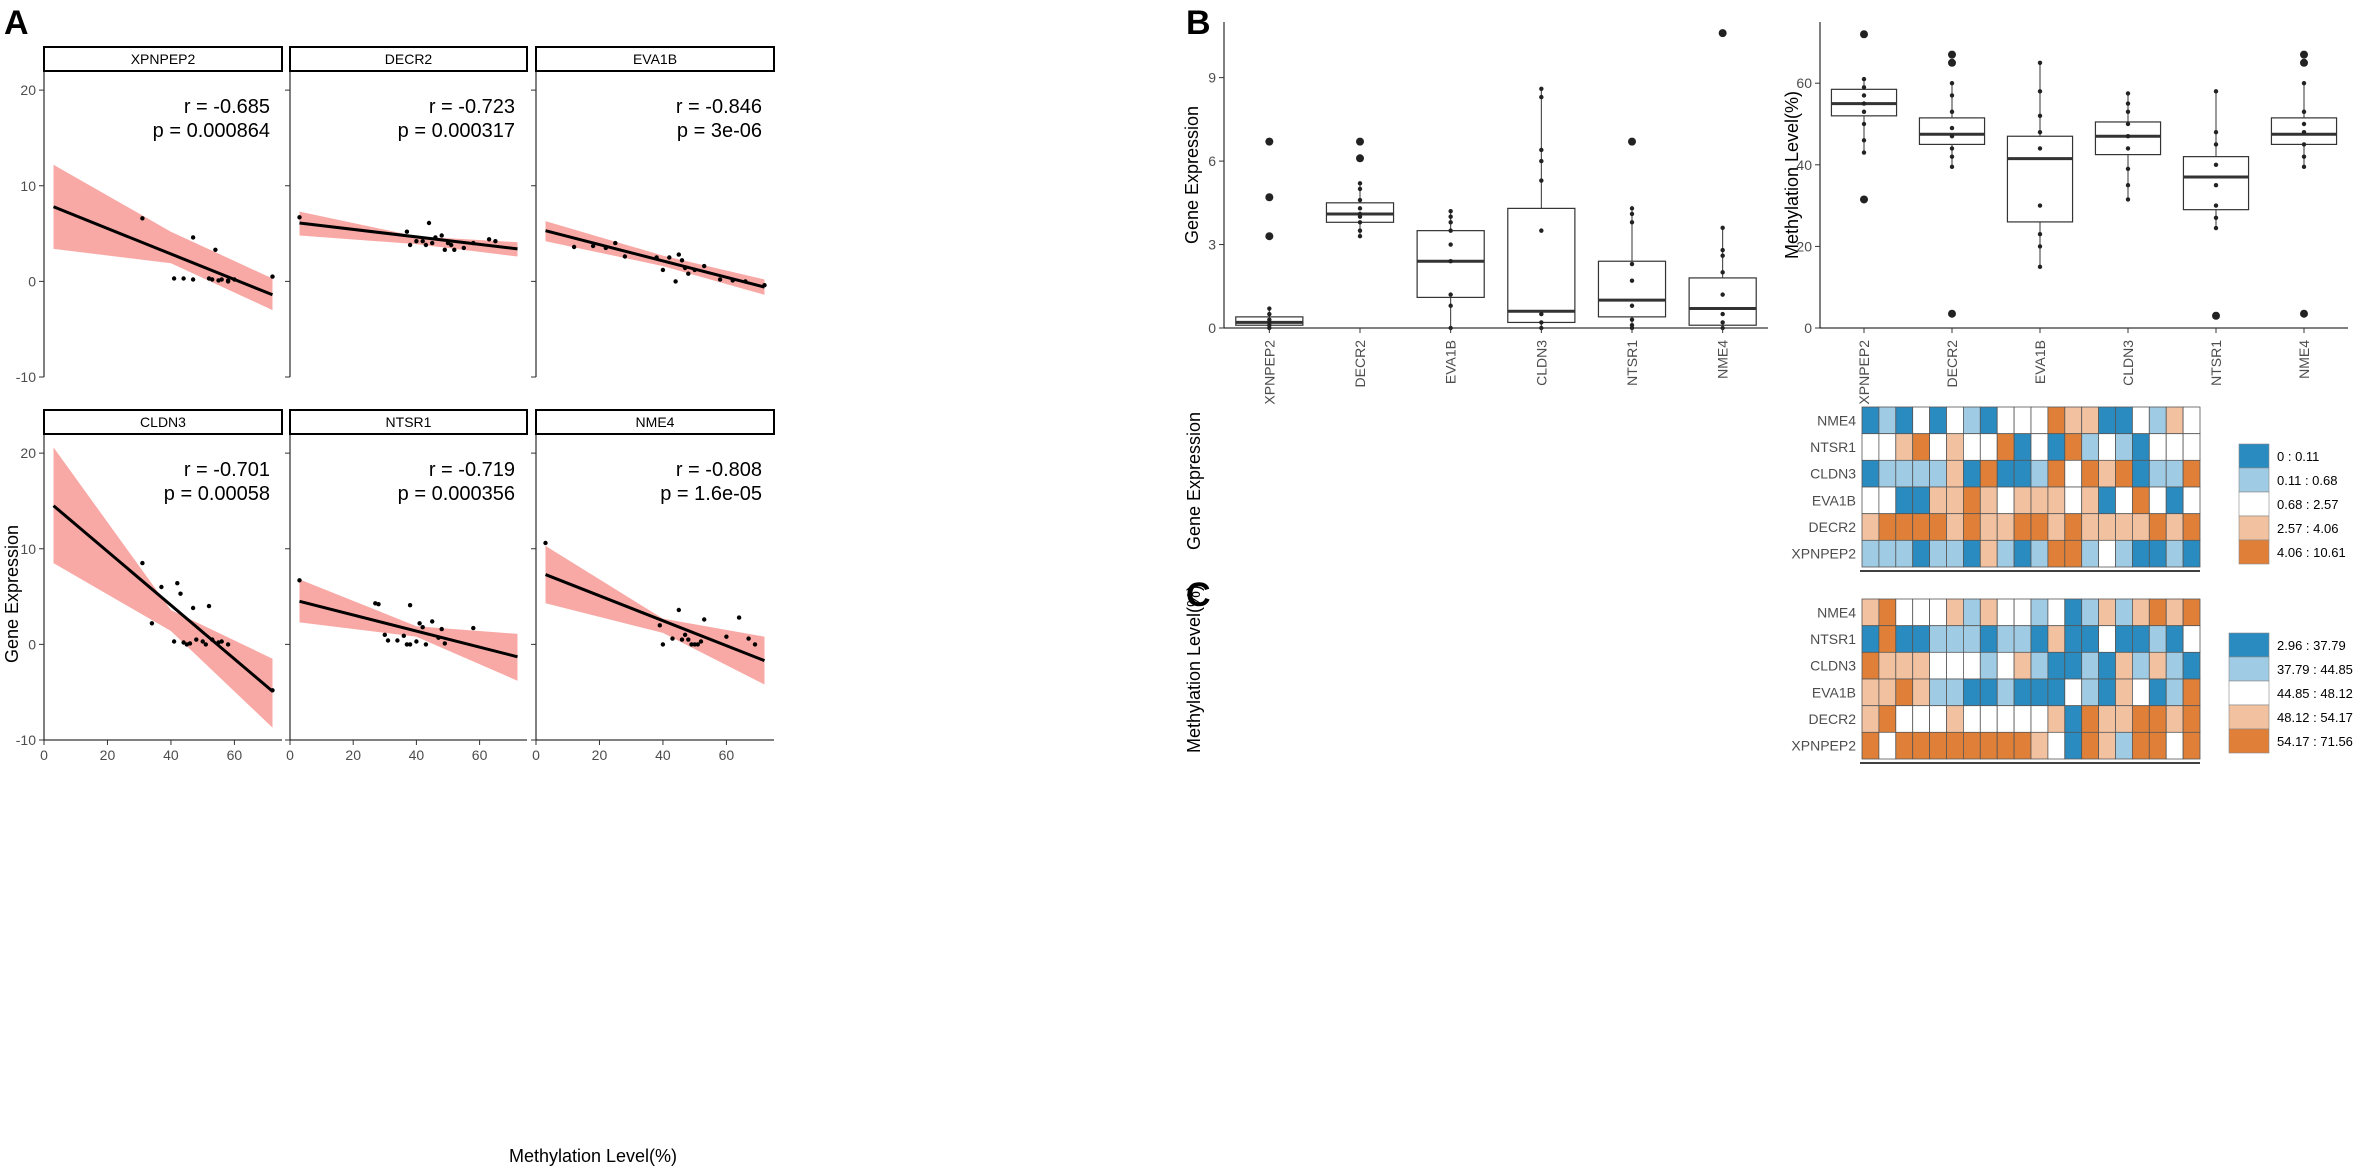 The height and width of the screenshot is (1169, 2358). What do you see at coordinates (456, 494) in the screenshot?
I see `p-annotation: p = 0.000356` at bounding box center [456, 494].